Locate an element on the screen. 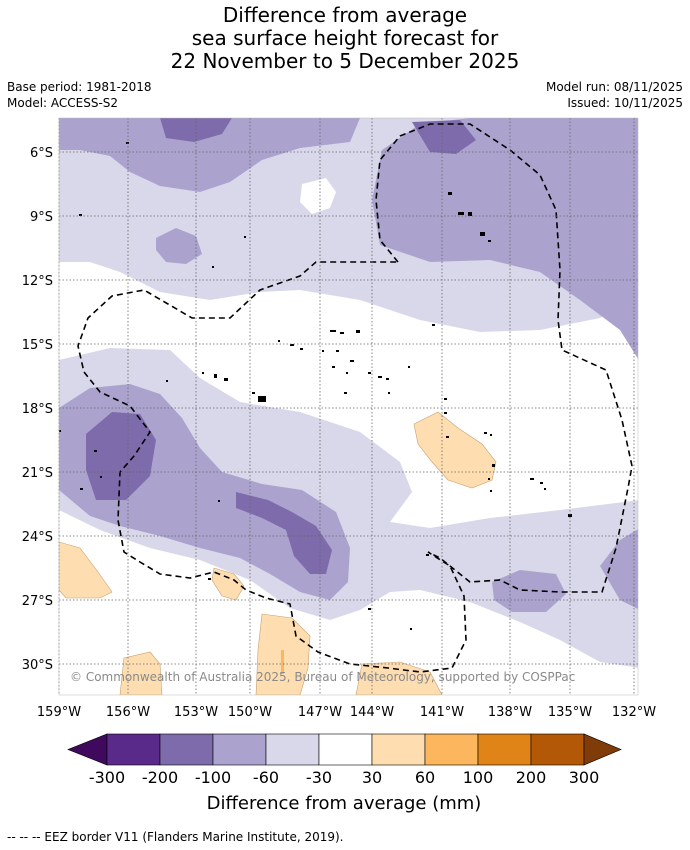 The height and width of the screenshot is (850, 690). meta-right: Model run: 08/11/2025 Issued: 10/11/2025 is located at coordinates (614, 95).